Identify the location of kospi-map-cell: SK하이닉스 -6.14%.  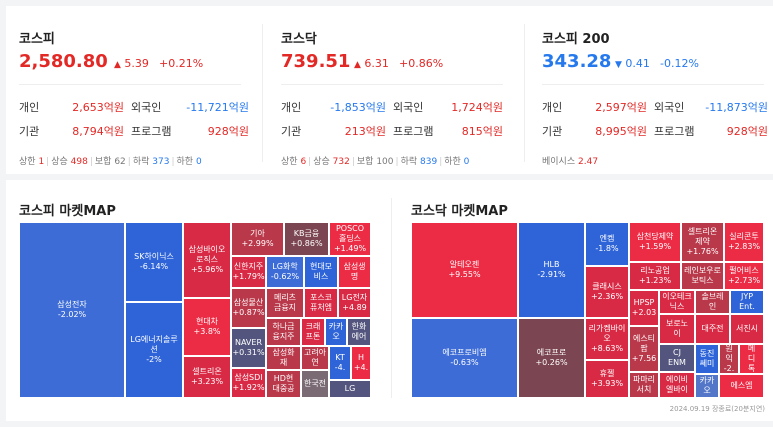
(154, 262).